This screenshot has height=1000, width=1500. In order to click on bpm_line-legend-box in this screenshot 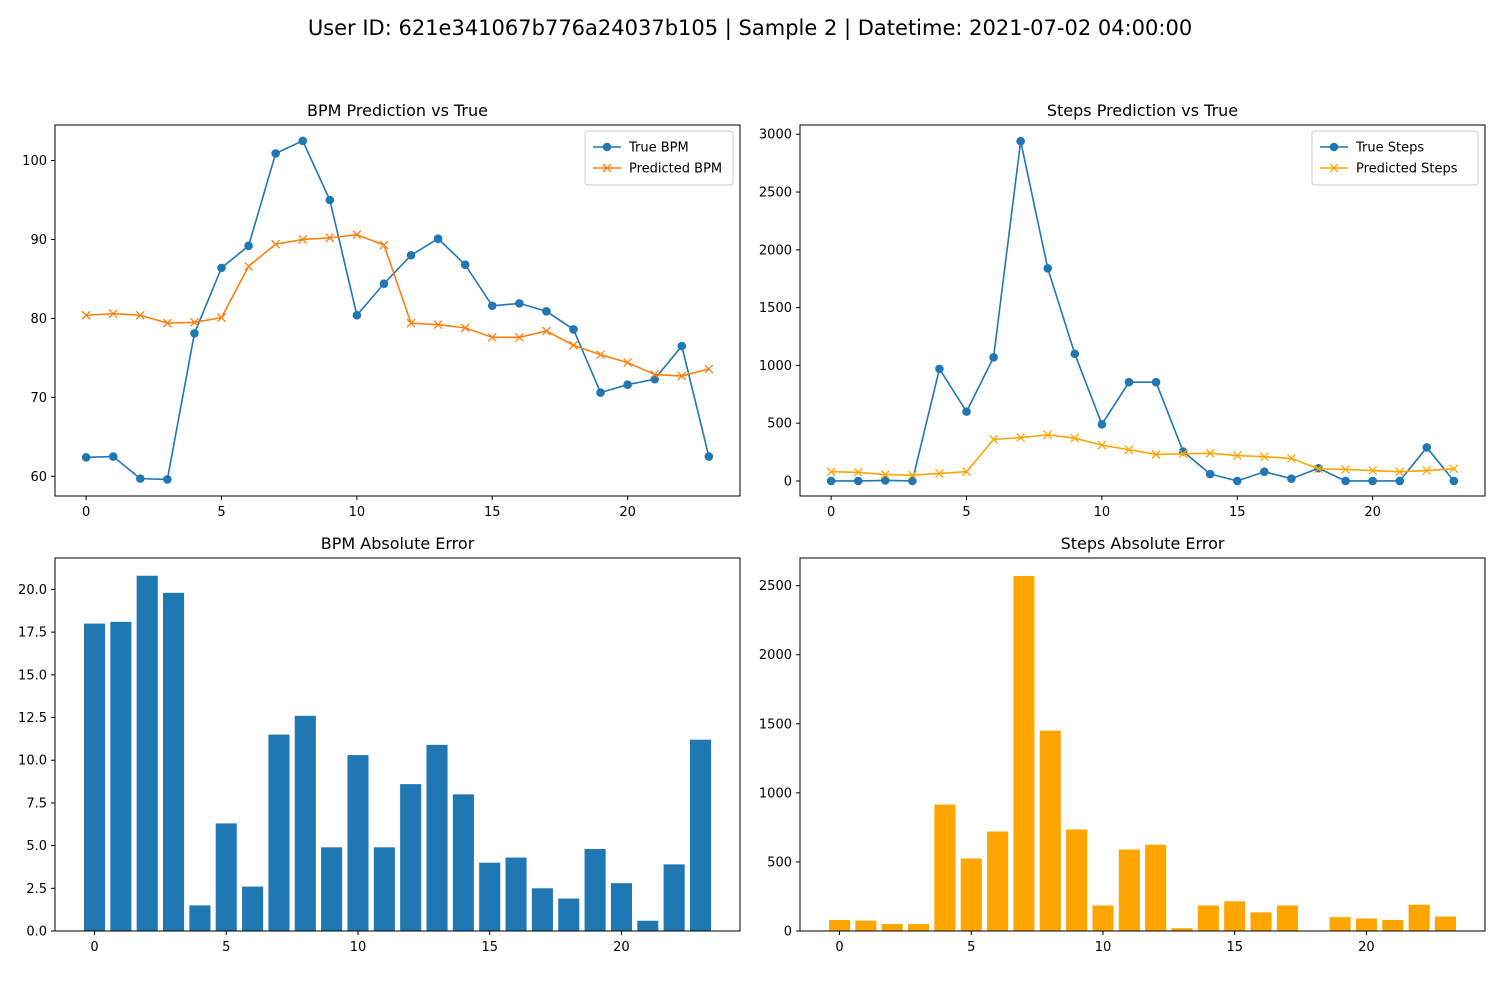, I will do `click(659, 158)`.